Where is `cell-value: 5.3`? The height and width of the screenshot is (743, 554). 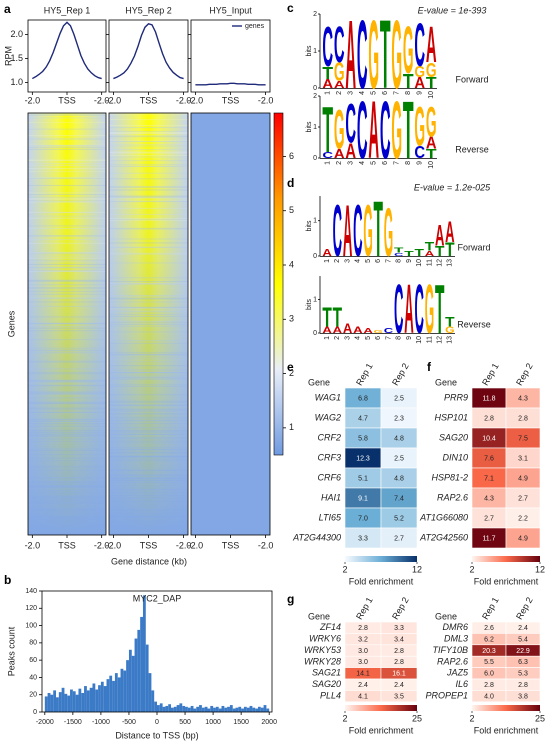 cell-value: 5.3 is located at coordinates (523, 674).